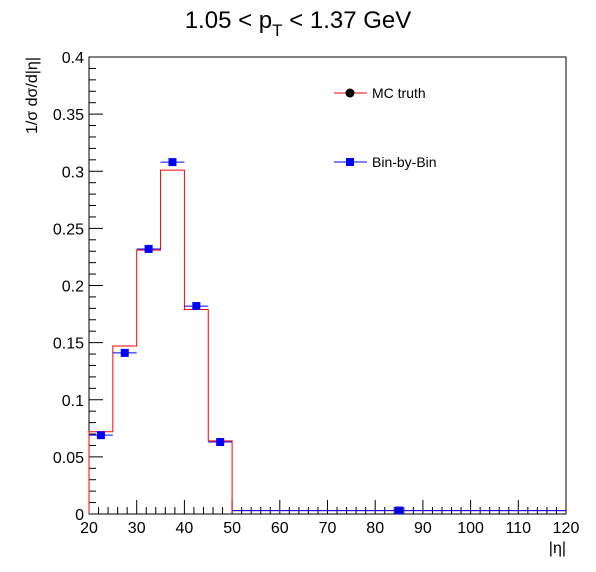 This screenshot has height=572, width=596. What do you see at coordinates (228, 20) in the screenshot?
I see `chart-title-main: 1.05 < p` at bounding box center [228, 20].